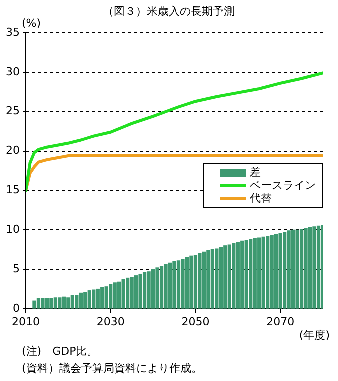  I want to click on text: (資料）議会予算局資料により作成。, so click(112, 368).